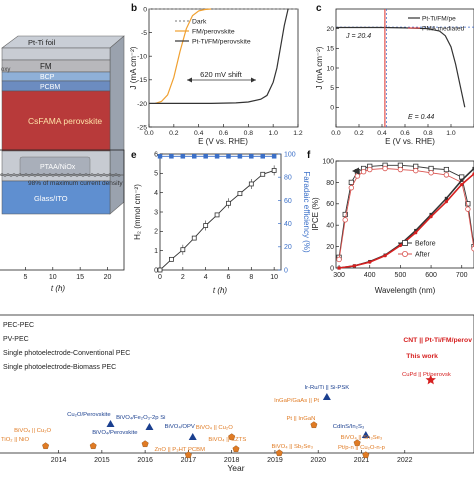 Image resolution: width=474 pixels, height=479 pixels. Describe the element at coordinates (134, 8) in the screenshot. I see `panel-letter-b: b` at that location.